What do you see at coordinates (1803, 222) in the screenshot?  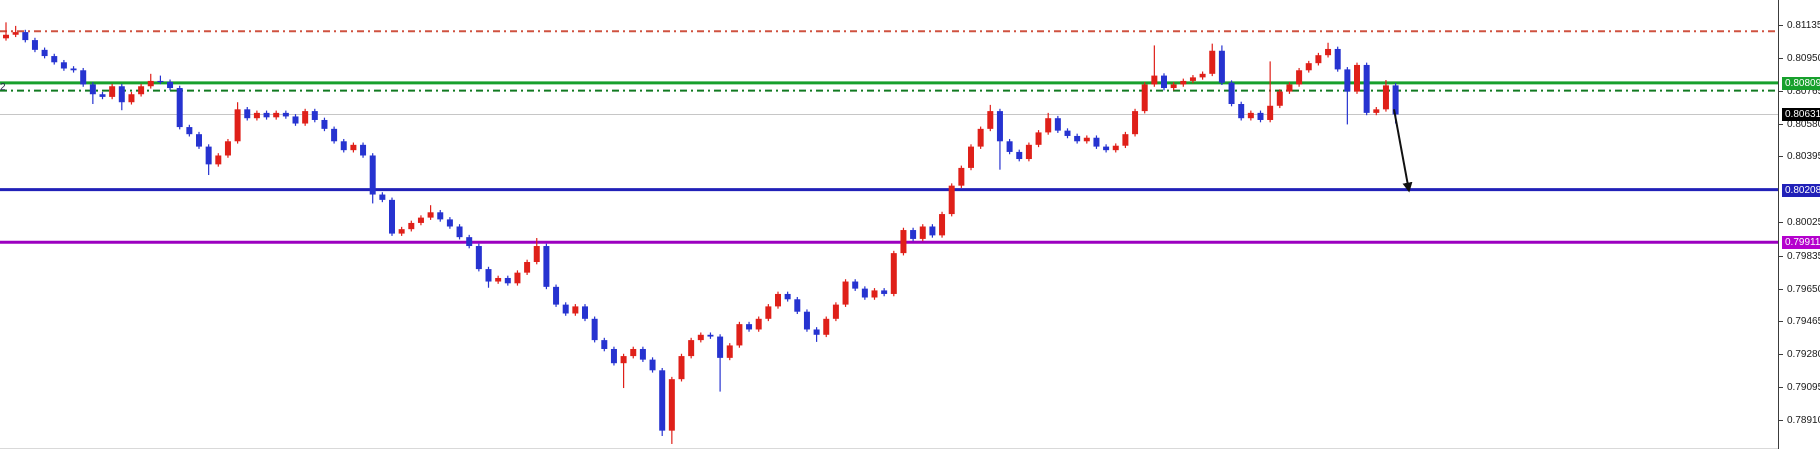 I see `price-tick-label: 0.80025` at bounding box center [1803, 222].